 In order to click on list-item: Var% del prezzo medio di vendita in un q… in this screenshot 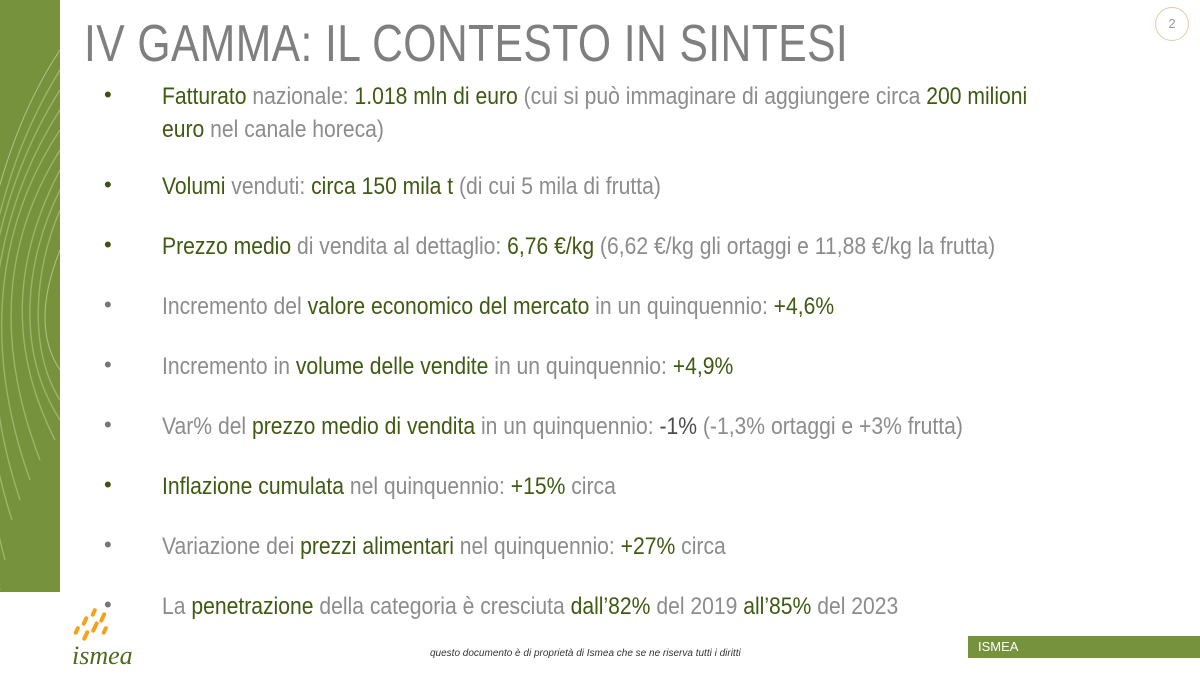, I will do `click(597, 426)`.